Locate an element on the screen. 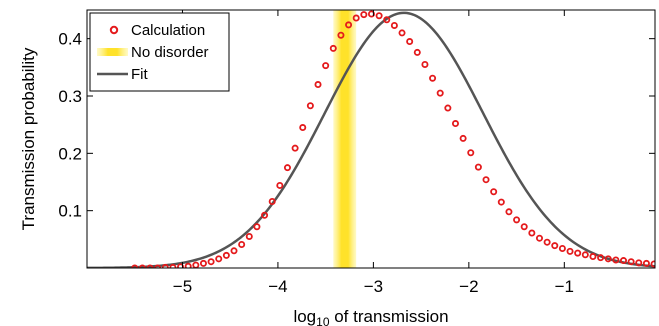  x-tick-label: −1 is located at coordinates (564, 286).